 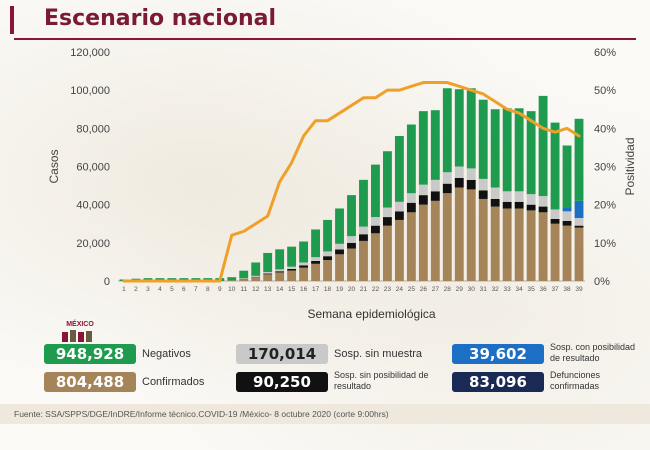 I want to click on y-tick-label: 120,000, so click(x=90, y=53).